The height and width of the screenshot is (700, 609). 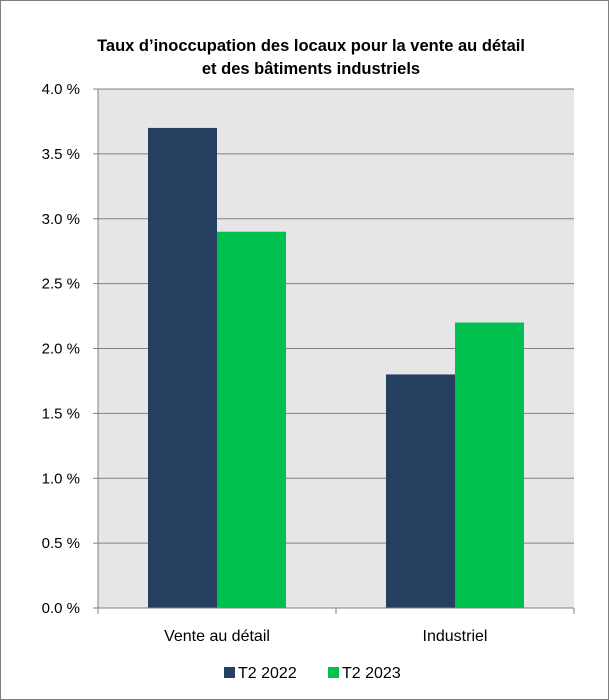 I want to click on y-tick-label: 2.0 %, so click(x=61, y=349).